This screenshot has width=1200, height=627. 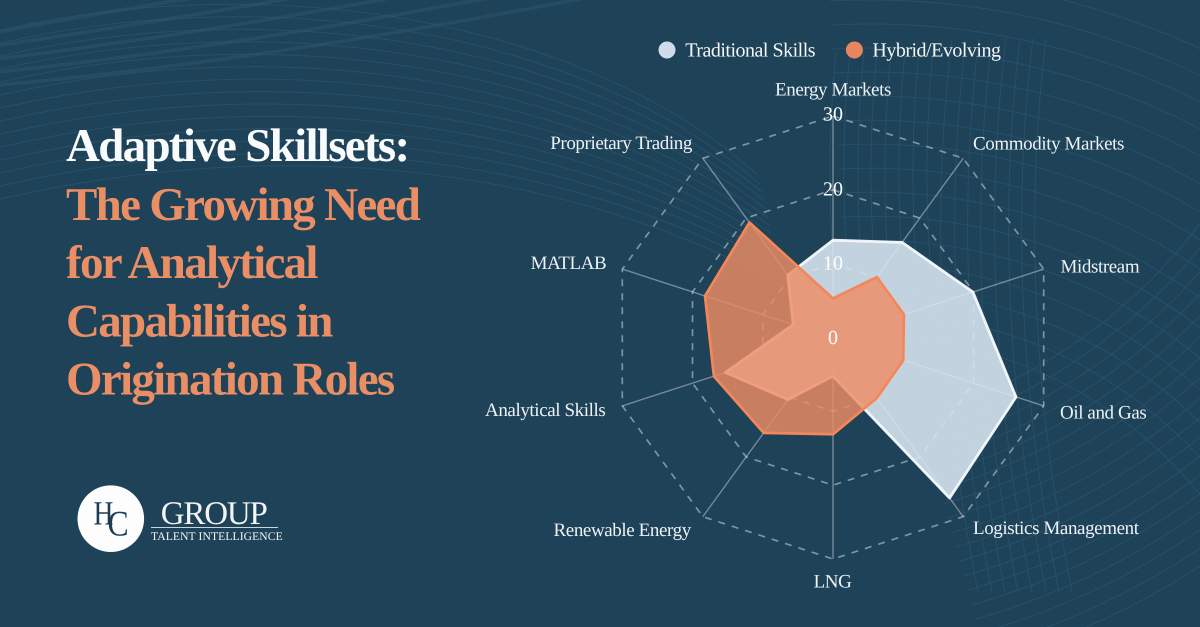 What do you see at coordinates (833, 338) in the screenshot?
I see `svg-text: 0` at bounding box center [833, 338].